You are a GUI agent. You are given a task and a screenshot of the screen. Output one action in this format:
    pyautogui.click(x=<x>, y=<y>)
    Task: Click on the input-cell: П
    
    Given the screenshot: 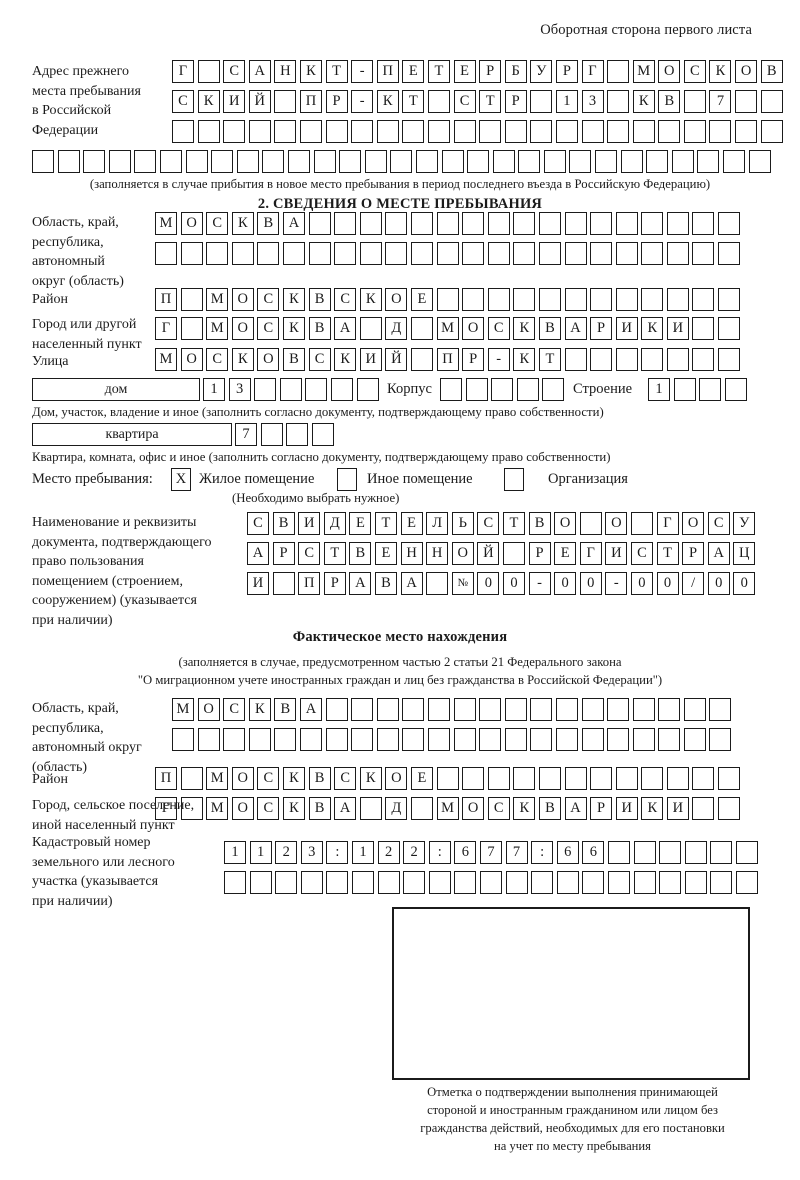 What is the action you would take?
    pyautogui.click(x=166, y=299)
    